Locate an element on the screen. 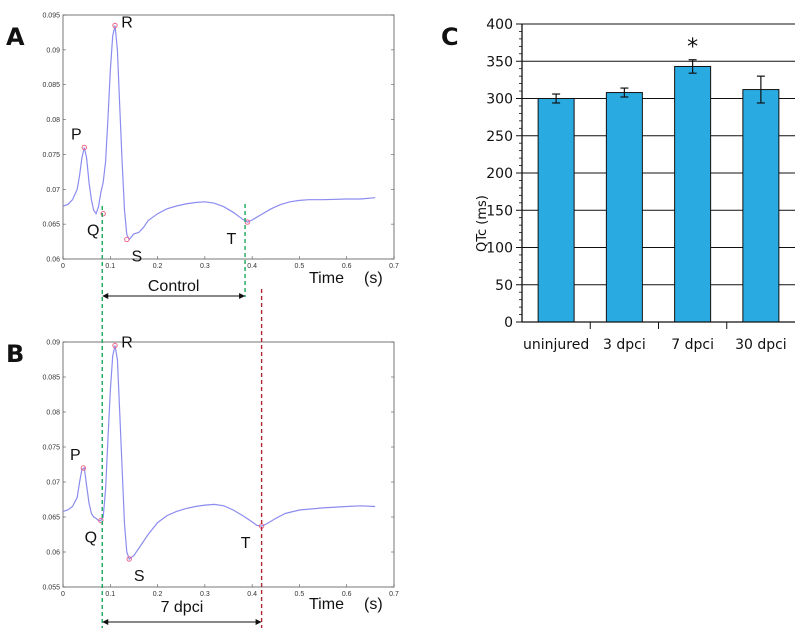  y-tick-label: 150 is located at coordinates (499, 211).